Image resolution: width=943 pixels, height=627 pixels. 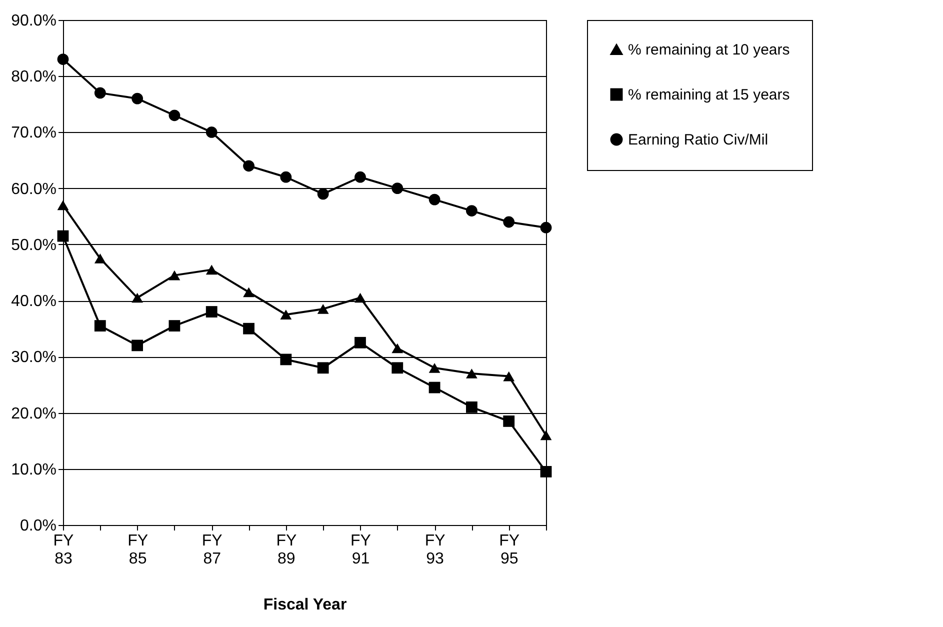 I want to click on y-tick-label: 50.0%, so click(x=33, y=245).